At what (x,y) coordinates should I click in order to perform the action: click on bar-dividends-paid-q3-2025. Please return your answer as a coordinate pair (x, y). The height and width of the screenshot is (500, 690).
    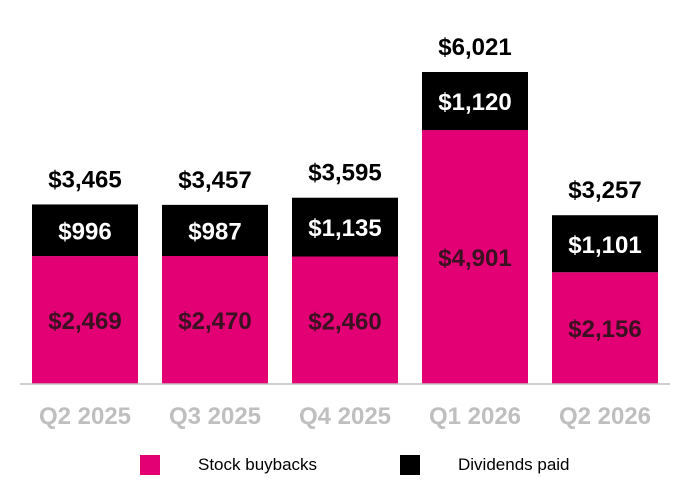
    Looking at the image, I should click on (215, 230).